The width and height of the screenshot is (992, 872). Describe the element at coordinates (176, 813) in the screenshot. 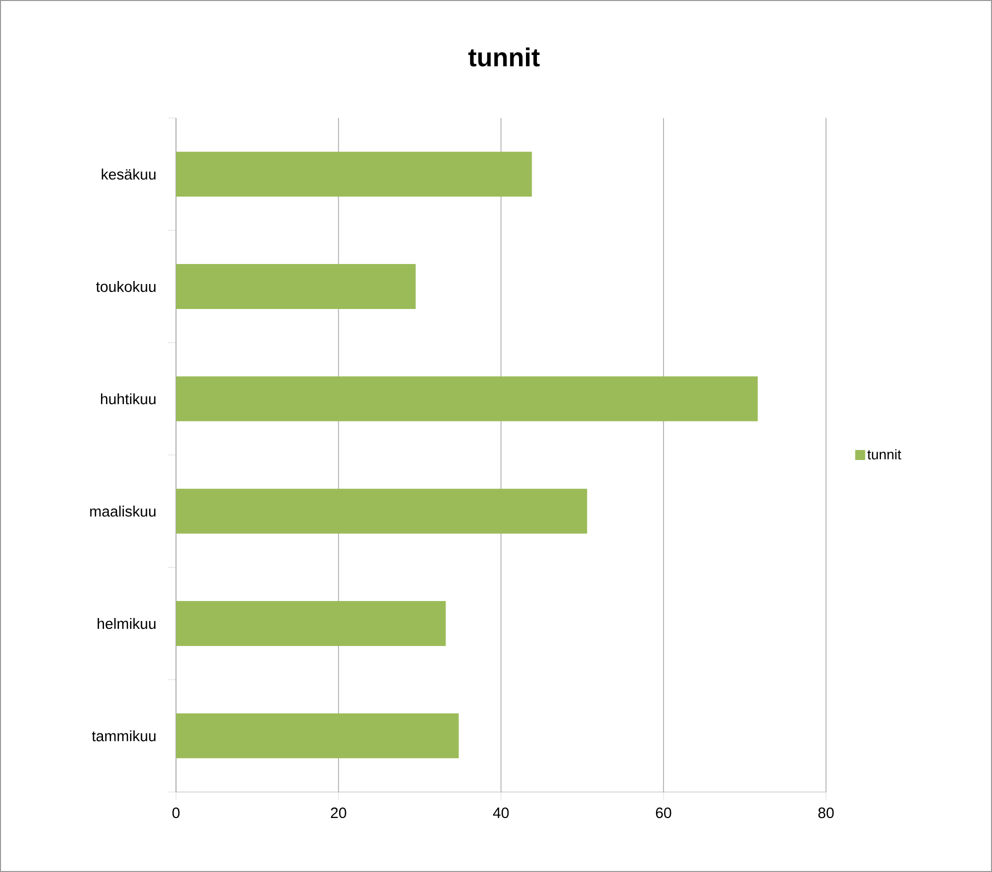

I see `x-tick-label: 0` at that location.